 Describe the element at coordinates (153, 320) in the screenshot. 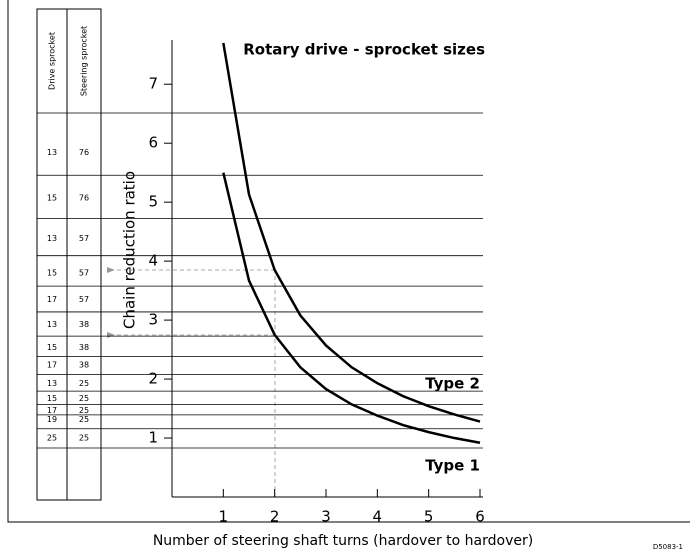

I see `y-tick-label: 3` at that location.